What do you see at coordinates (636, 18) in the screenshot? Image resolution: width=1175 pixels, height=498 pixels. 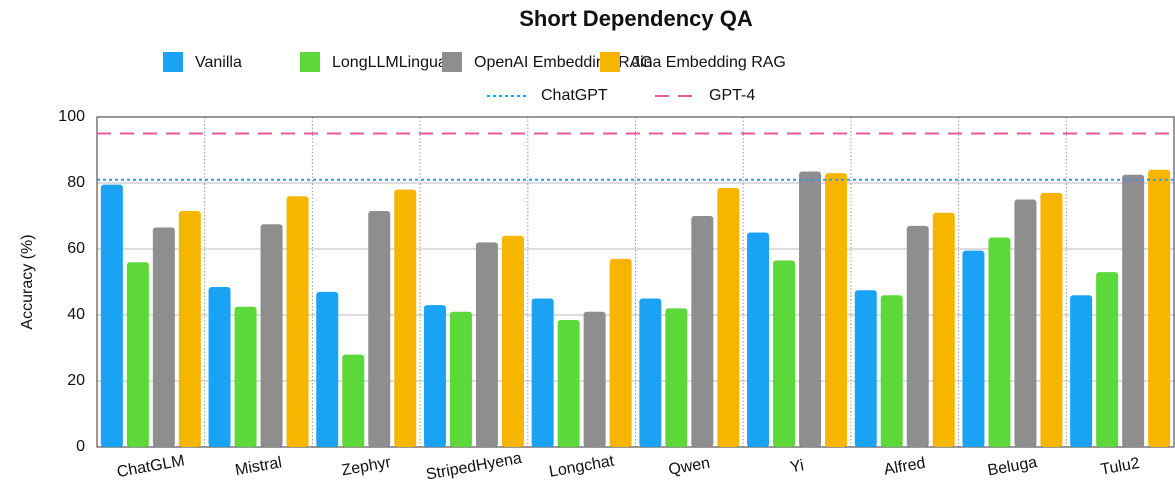 I see `chart-title: Short Dependency QA` at bounding box center [636, 18].